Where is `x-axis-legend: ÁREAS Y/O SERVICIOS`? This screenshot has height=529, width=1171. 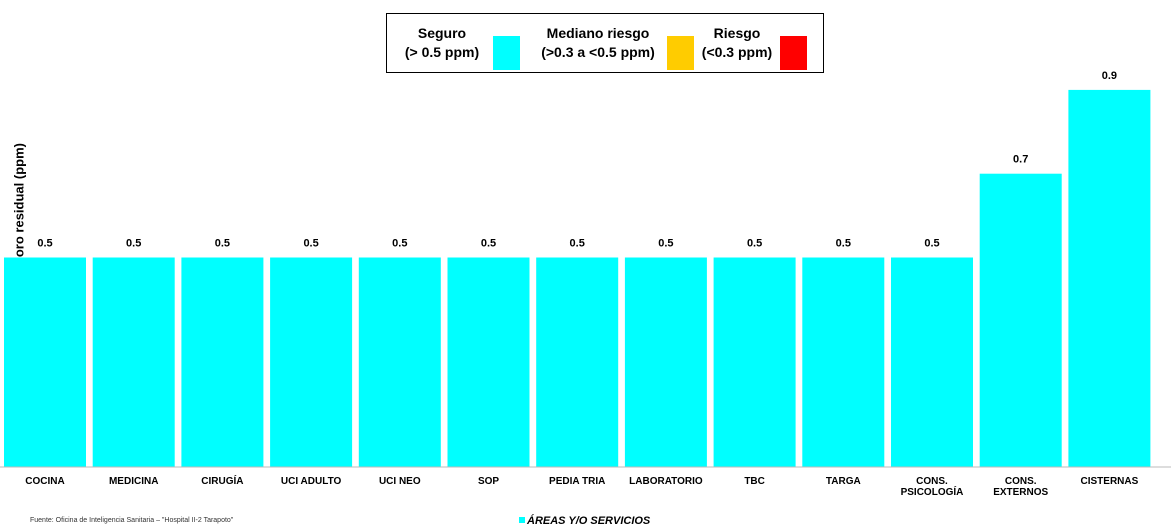 x-axis-legend: ÁREAS Y/O SERVICIOS is located at coordinates (584, 521).